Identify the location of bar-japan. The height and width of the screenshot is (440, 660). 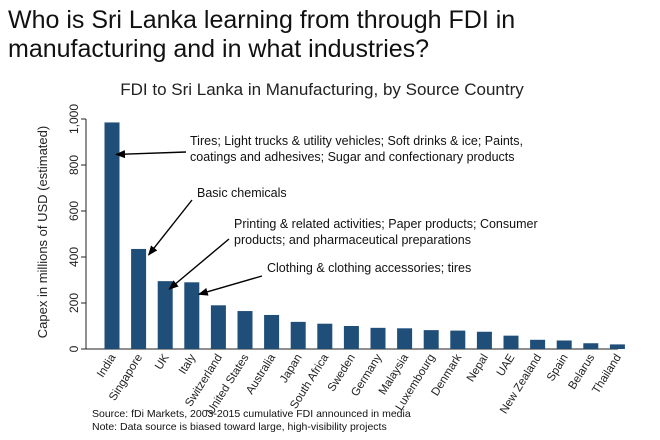
(298, 335).